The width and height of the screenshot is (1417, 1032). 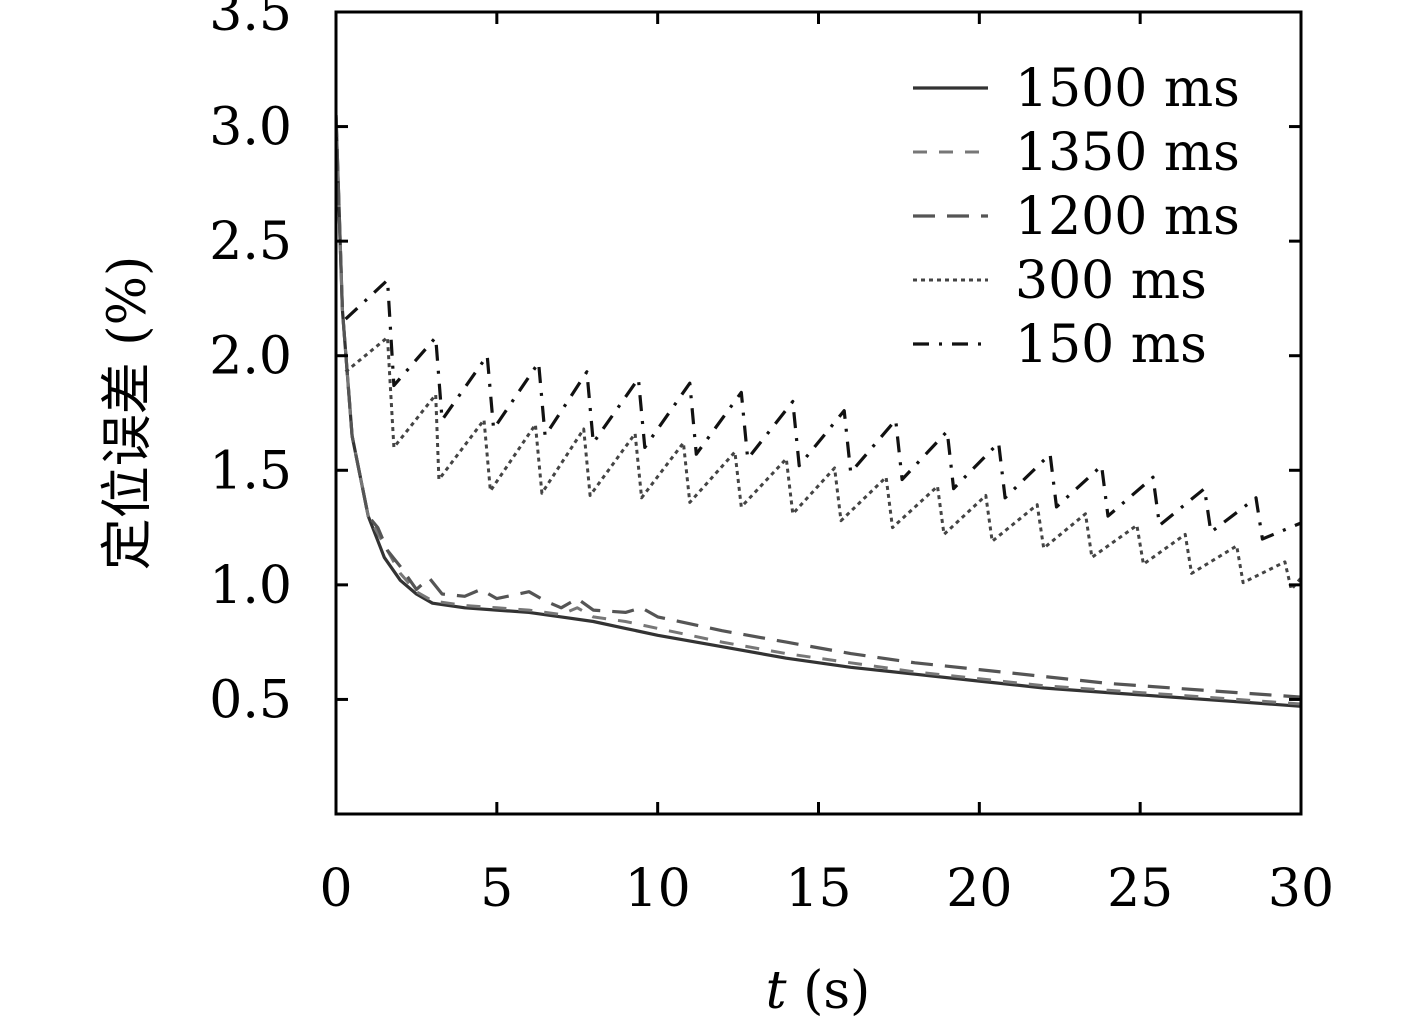 What do you see at coordinates (1127, 89) in the screenshot?
I see `legend-label: 1500 ms` at bounding box center [1127, 89].